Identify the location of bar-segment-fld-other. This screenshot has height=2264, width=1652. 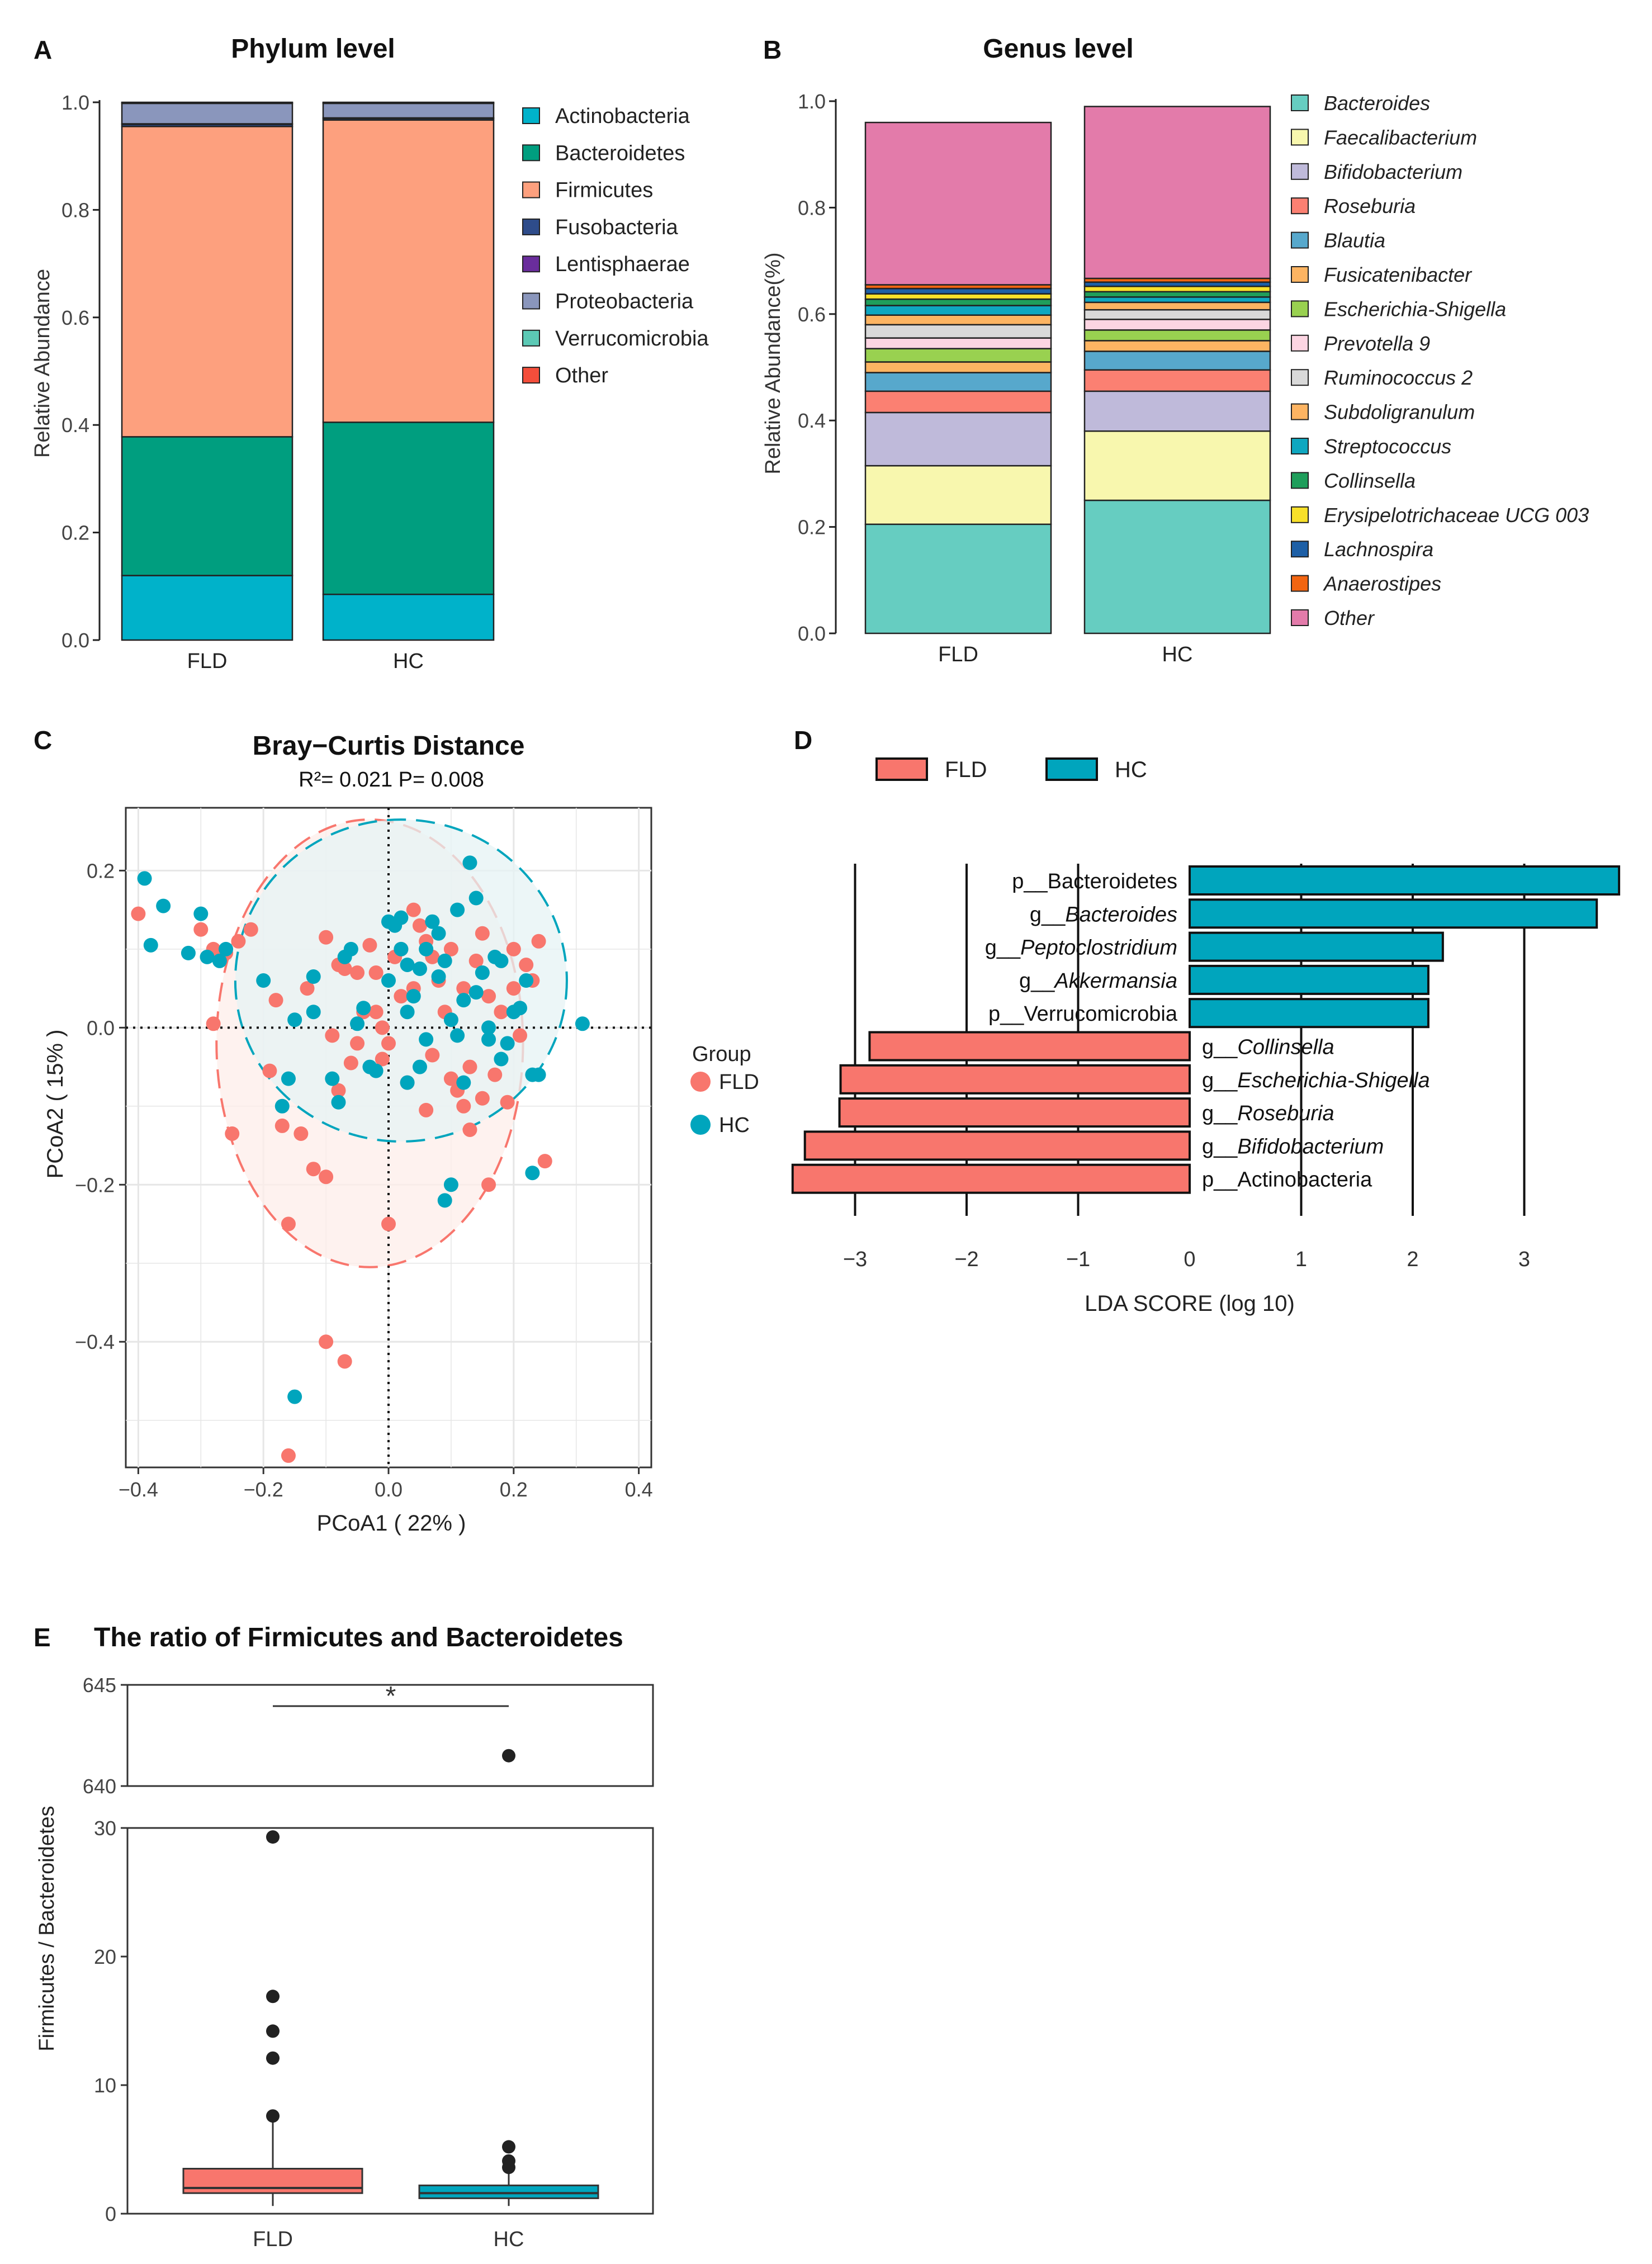
(208, 103).